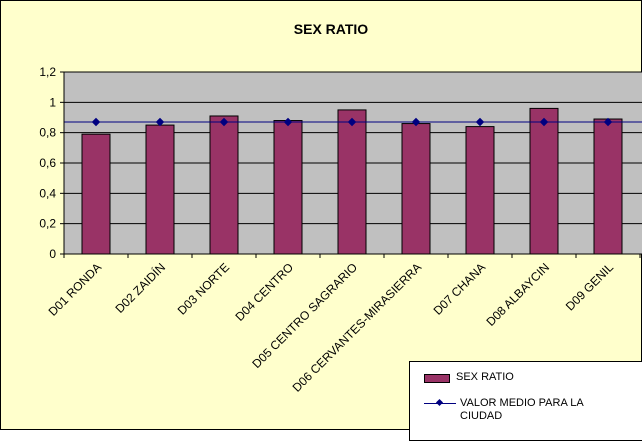 Image resolution: width=642 pixels, height=441 pixels. Describe the element at coordinates (515, 377) in the screenshot. I see `legend-item-bar: SEX RATIO` at that location.